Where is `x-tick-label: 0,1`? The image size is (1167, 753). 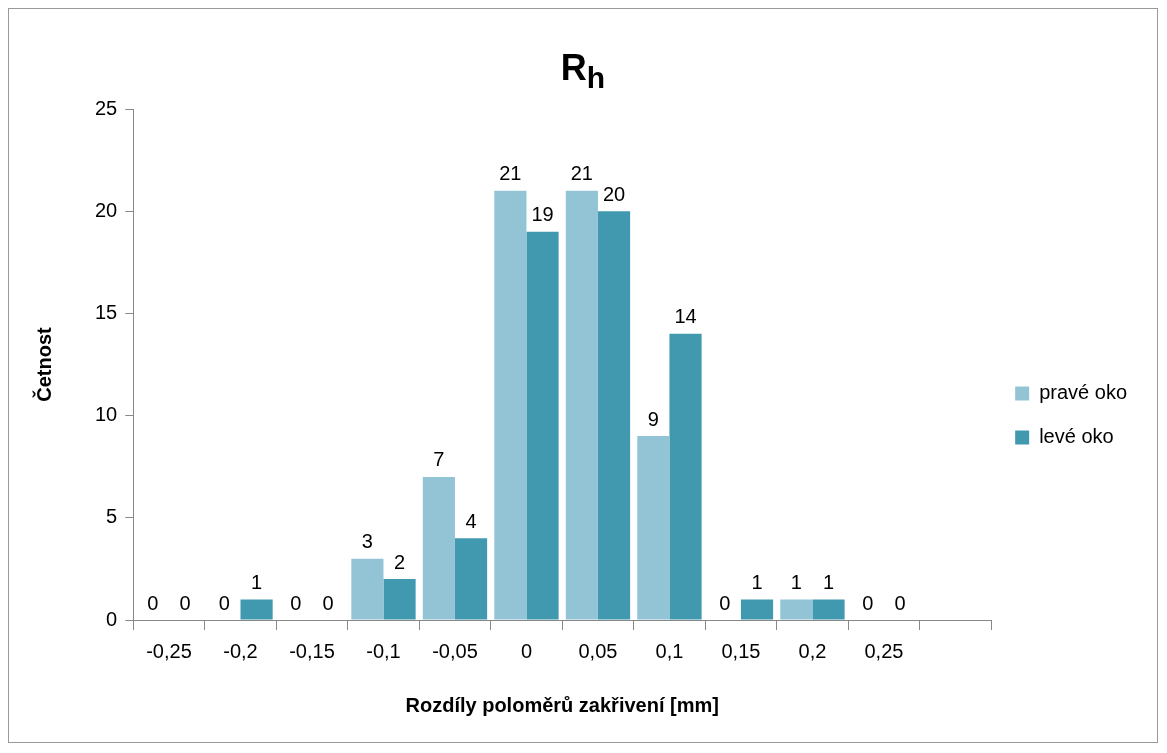
x-tick-label: 0,1 is located at coordinates (669, 650).